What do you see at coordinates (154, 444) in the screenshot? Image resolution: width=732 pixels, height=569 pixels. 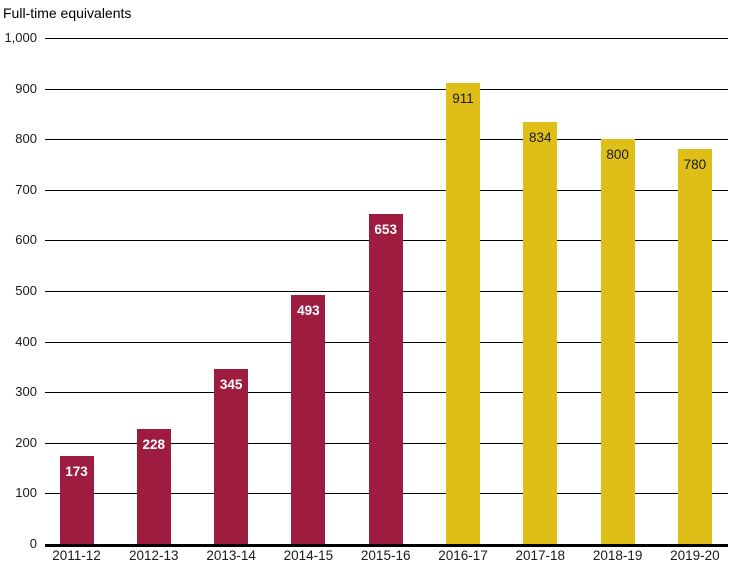 I see `bar-value-label: 228` at bounding box center [154, 444].